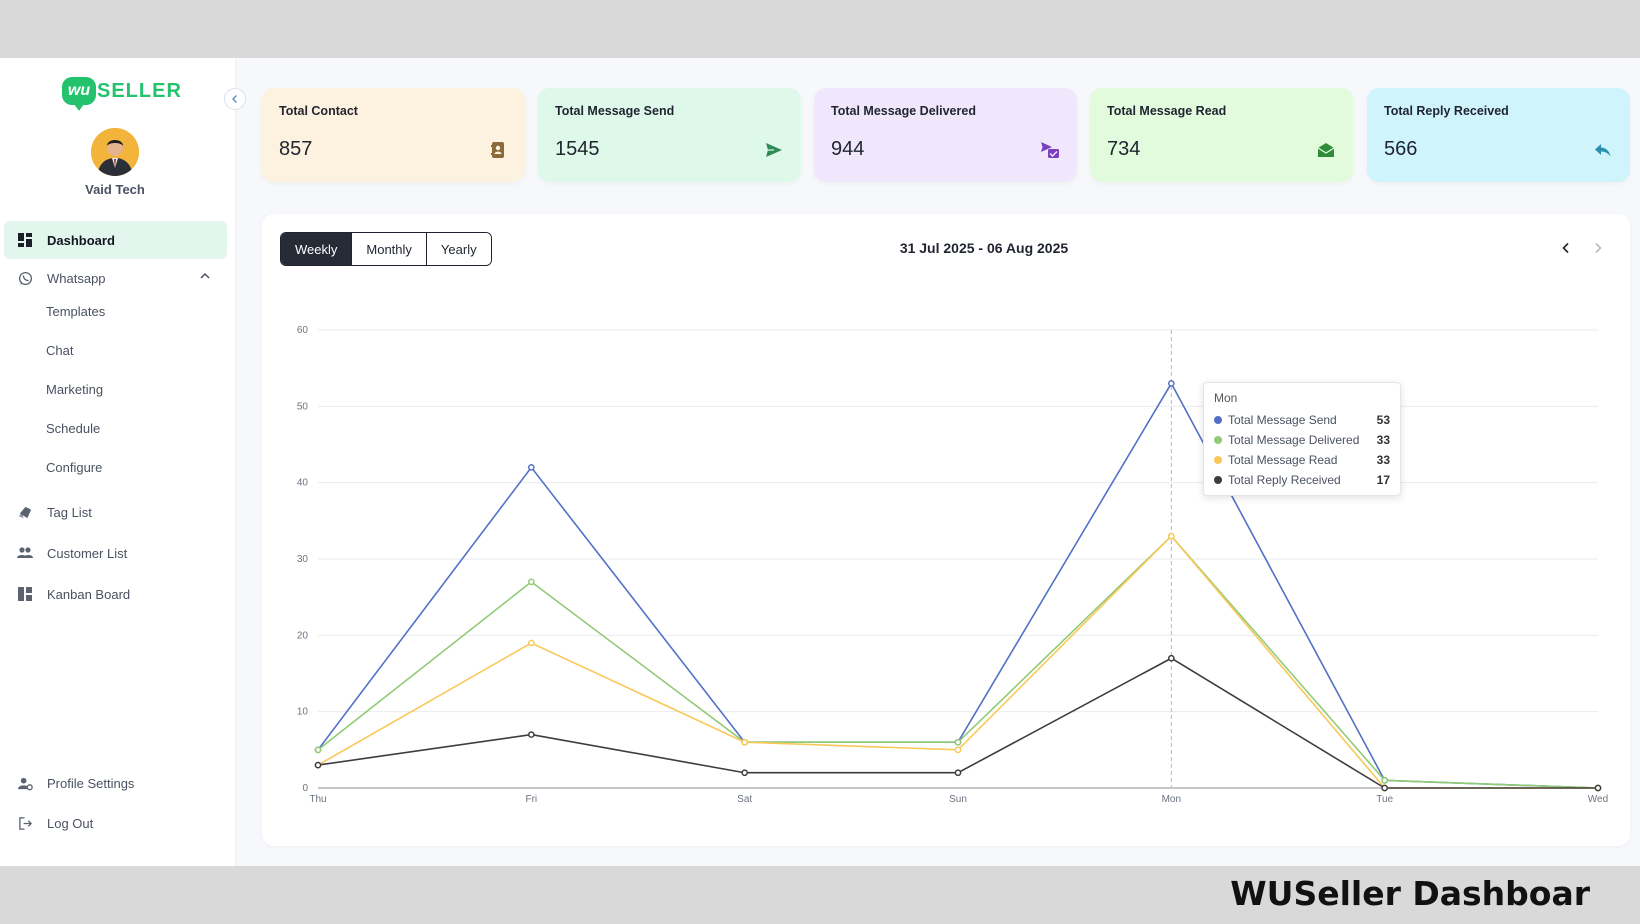 The image size is (1640, 924). I want to click on stat-value: 857, so click(296, 149).